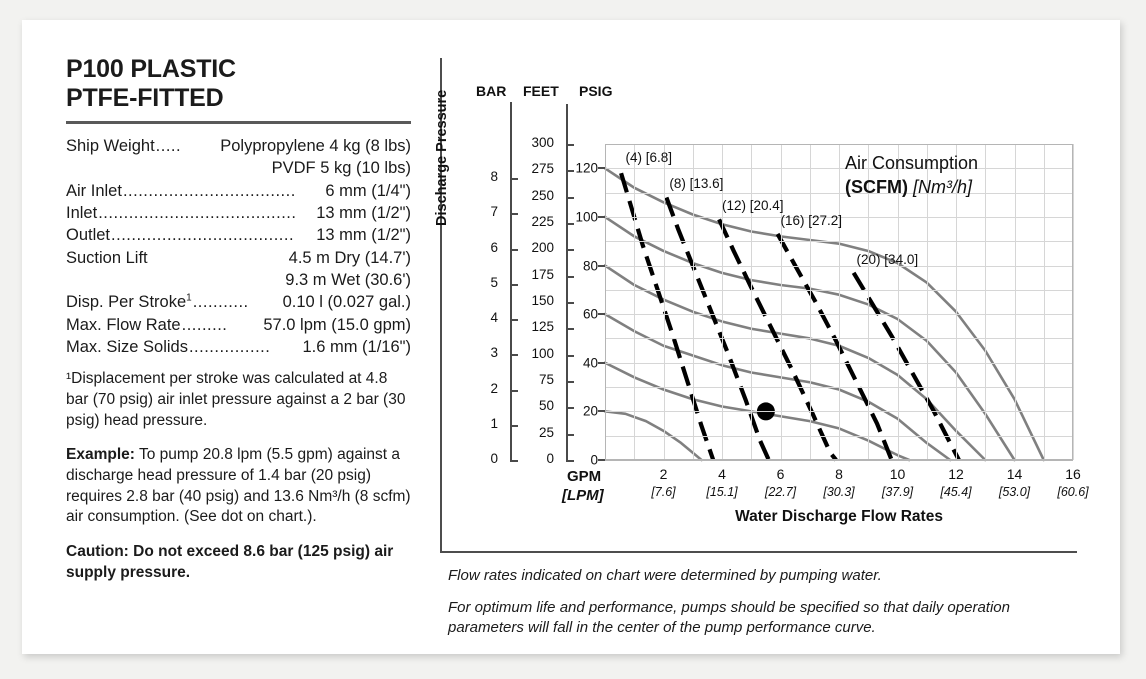  I want to click on x-tick-lpm: [7.6], so click(663, 492).